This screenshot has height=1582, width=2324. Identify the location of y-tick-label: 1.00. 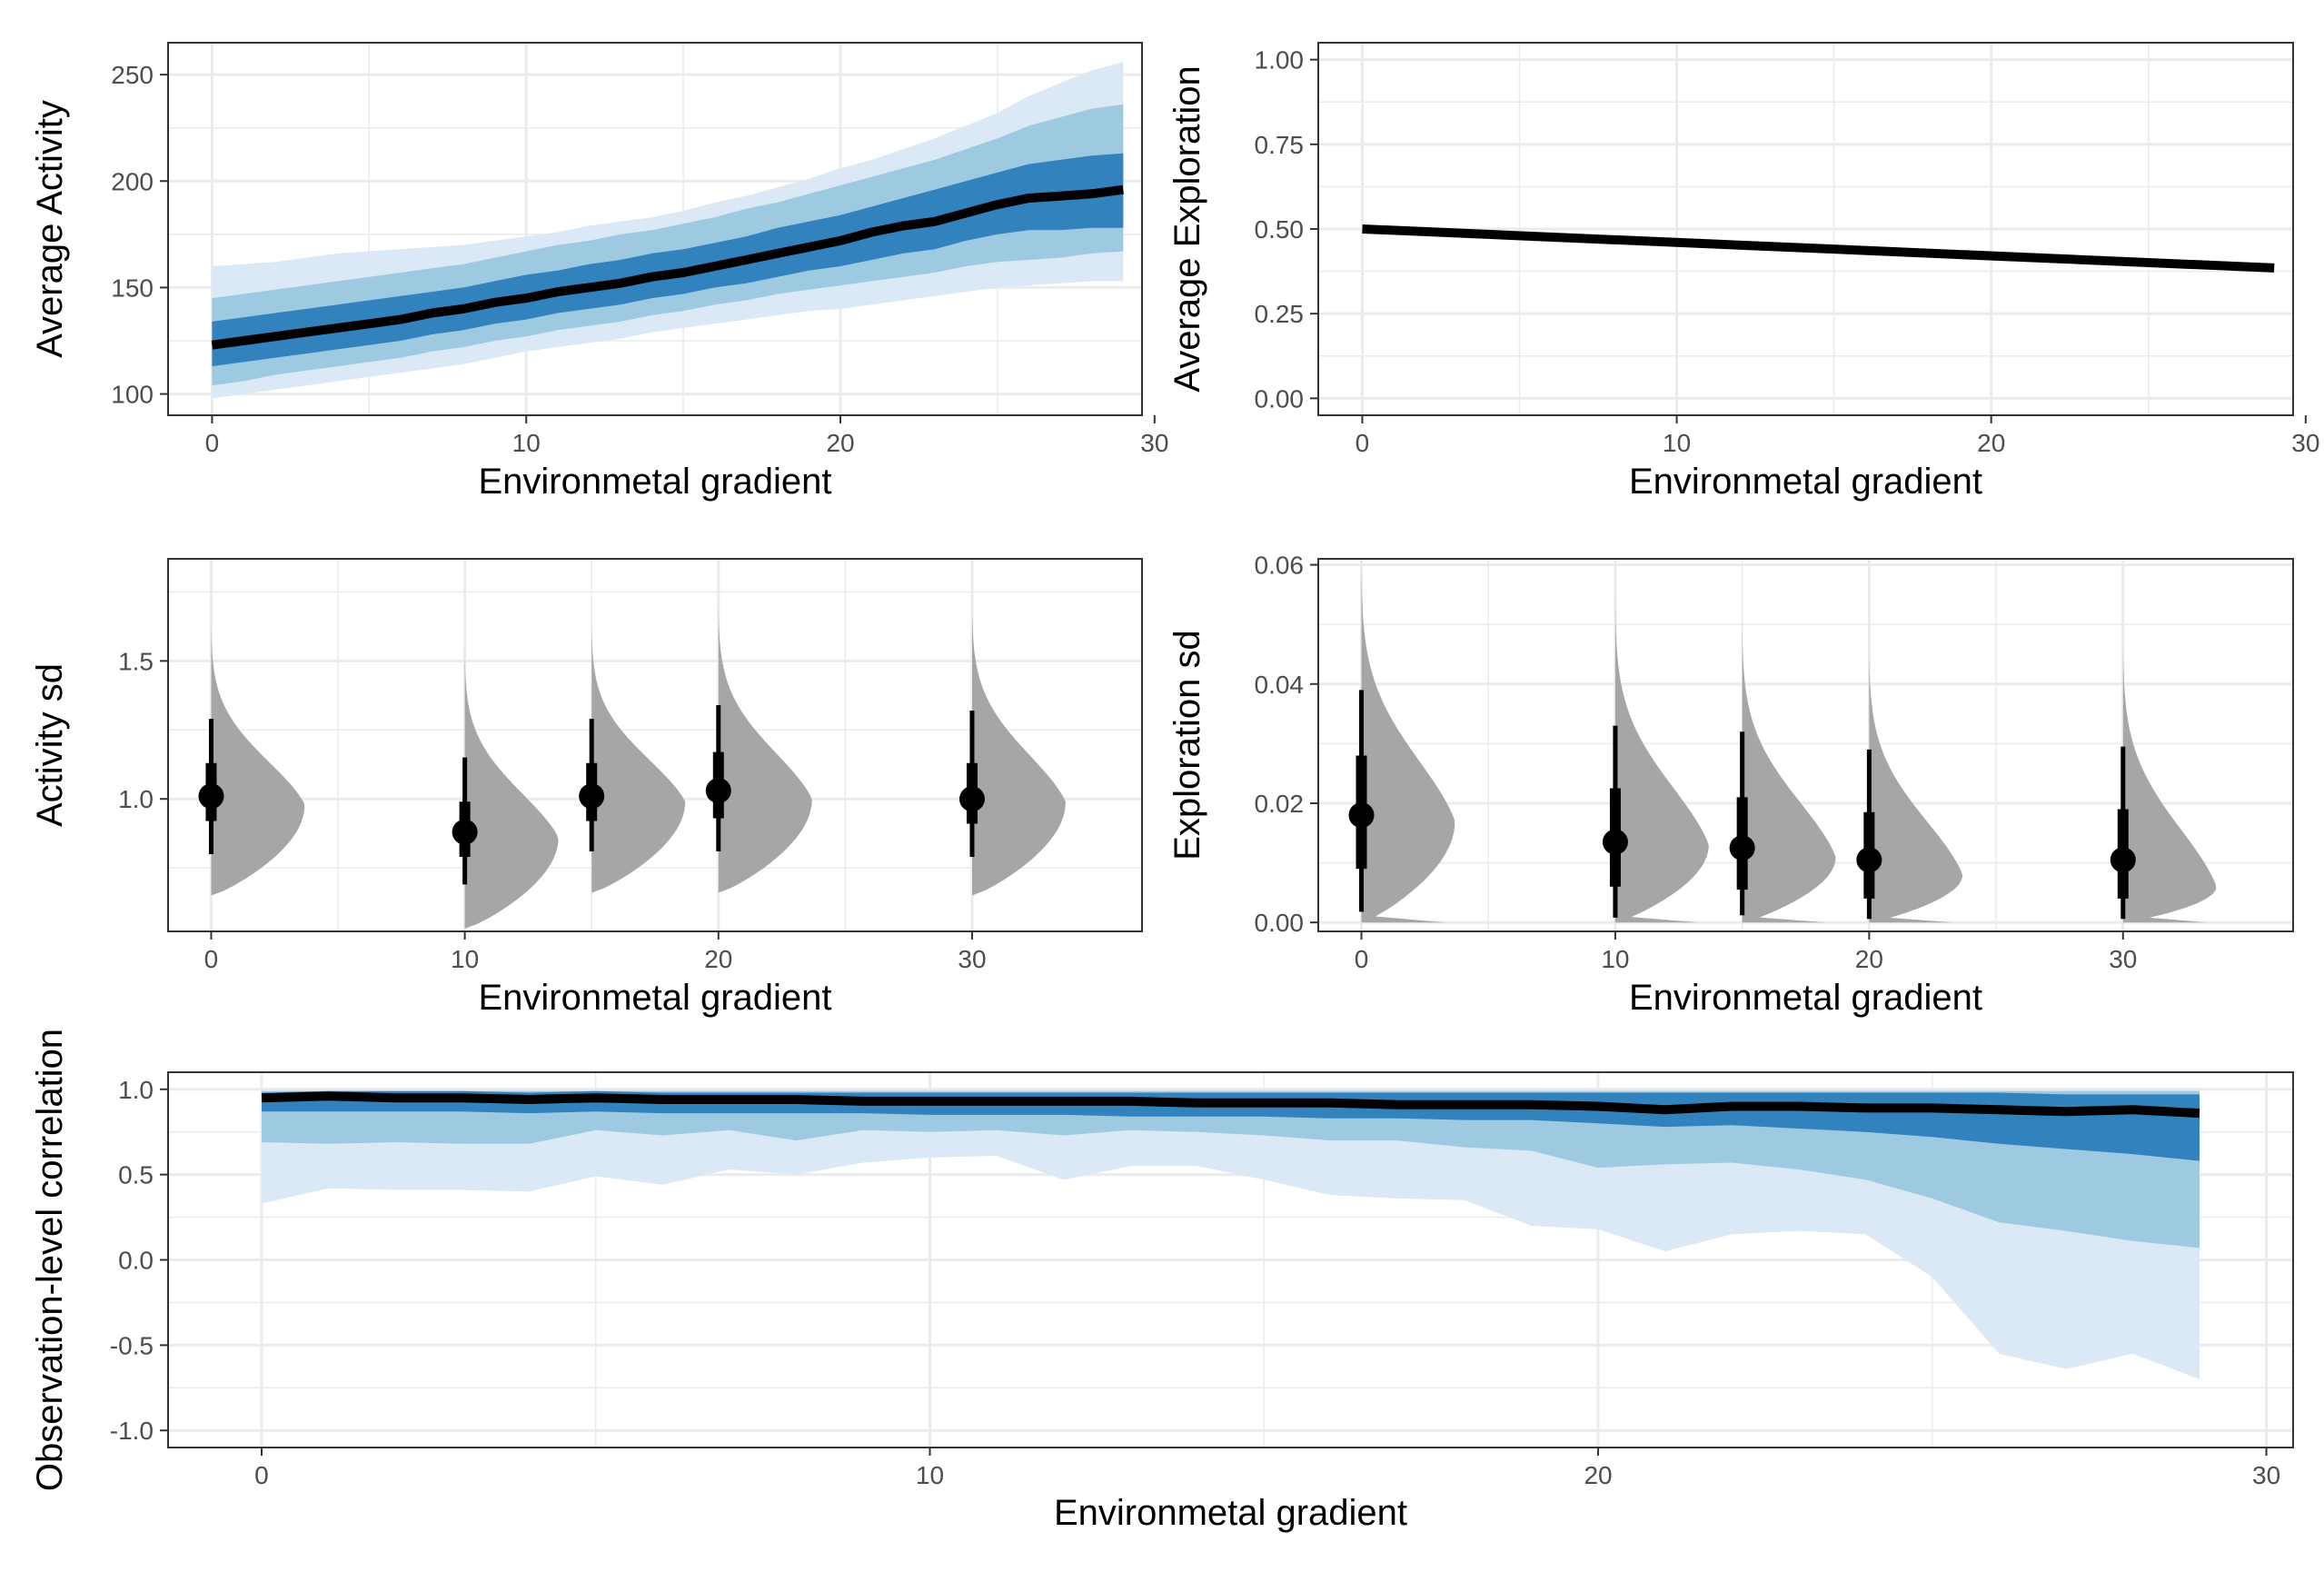
(1280, 61).